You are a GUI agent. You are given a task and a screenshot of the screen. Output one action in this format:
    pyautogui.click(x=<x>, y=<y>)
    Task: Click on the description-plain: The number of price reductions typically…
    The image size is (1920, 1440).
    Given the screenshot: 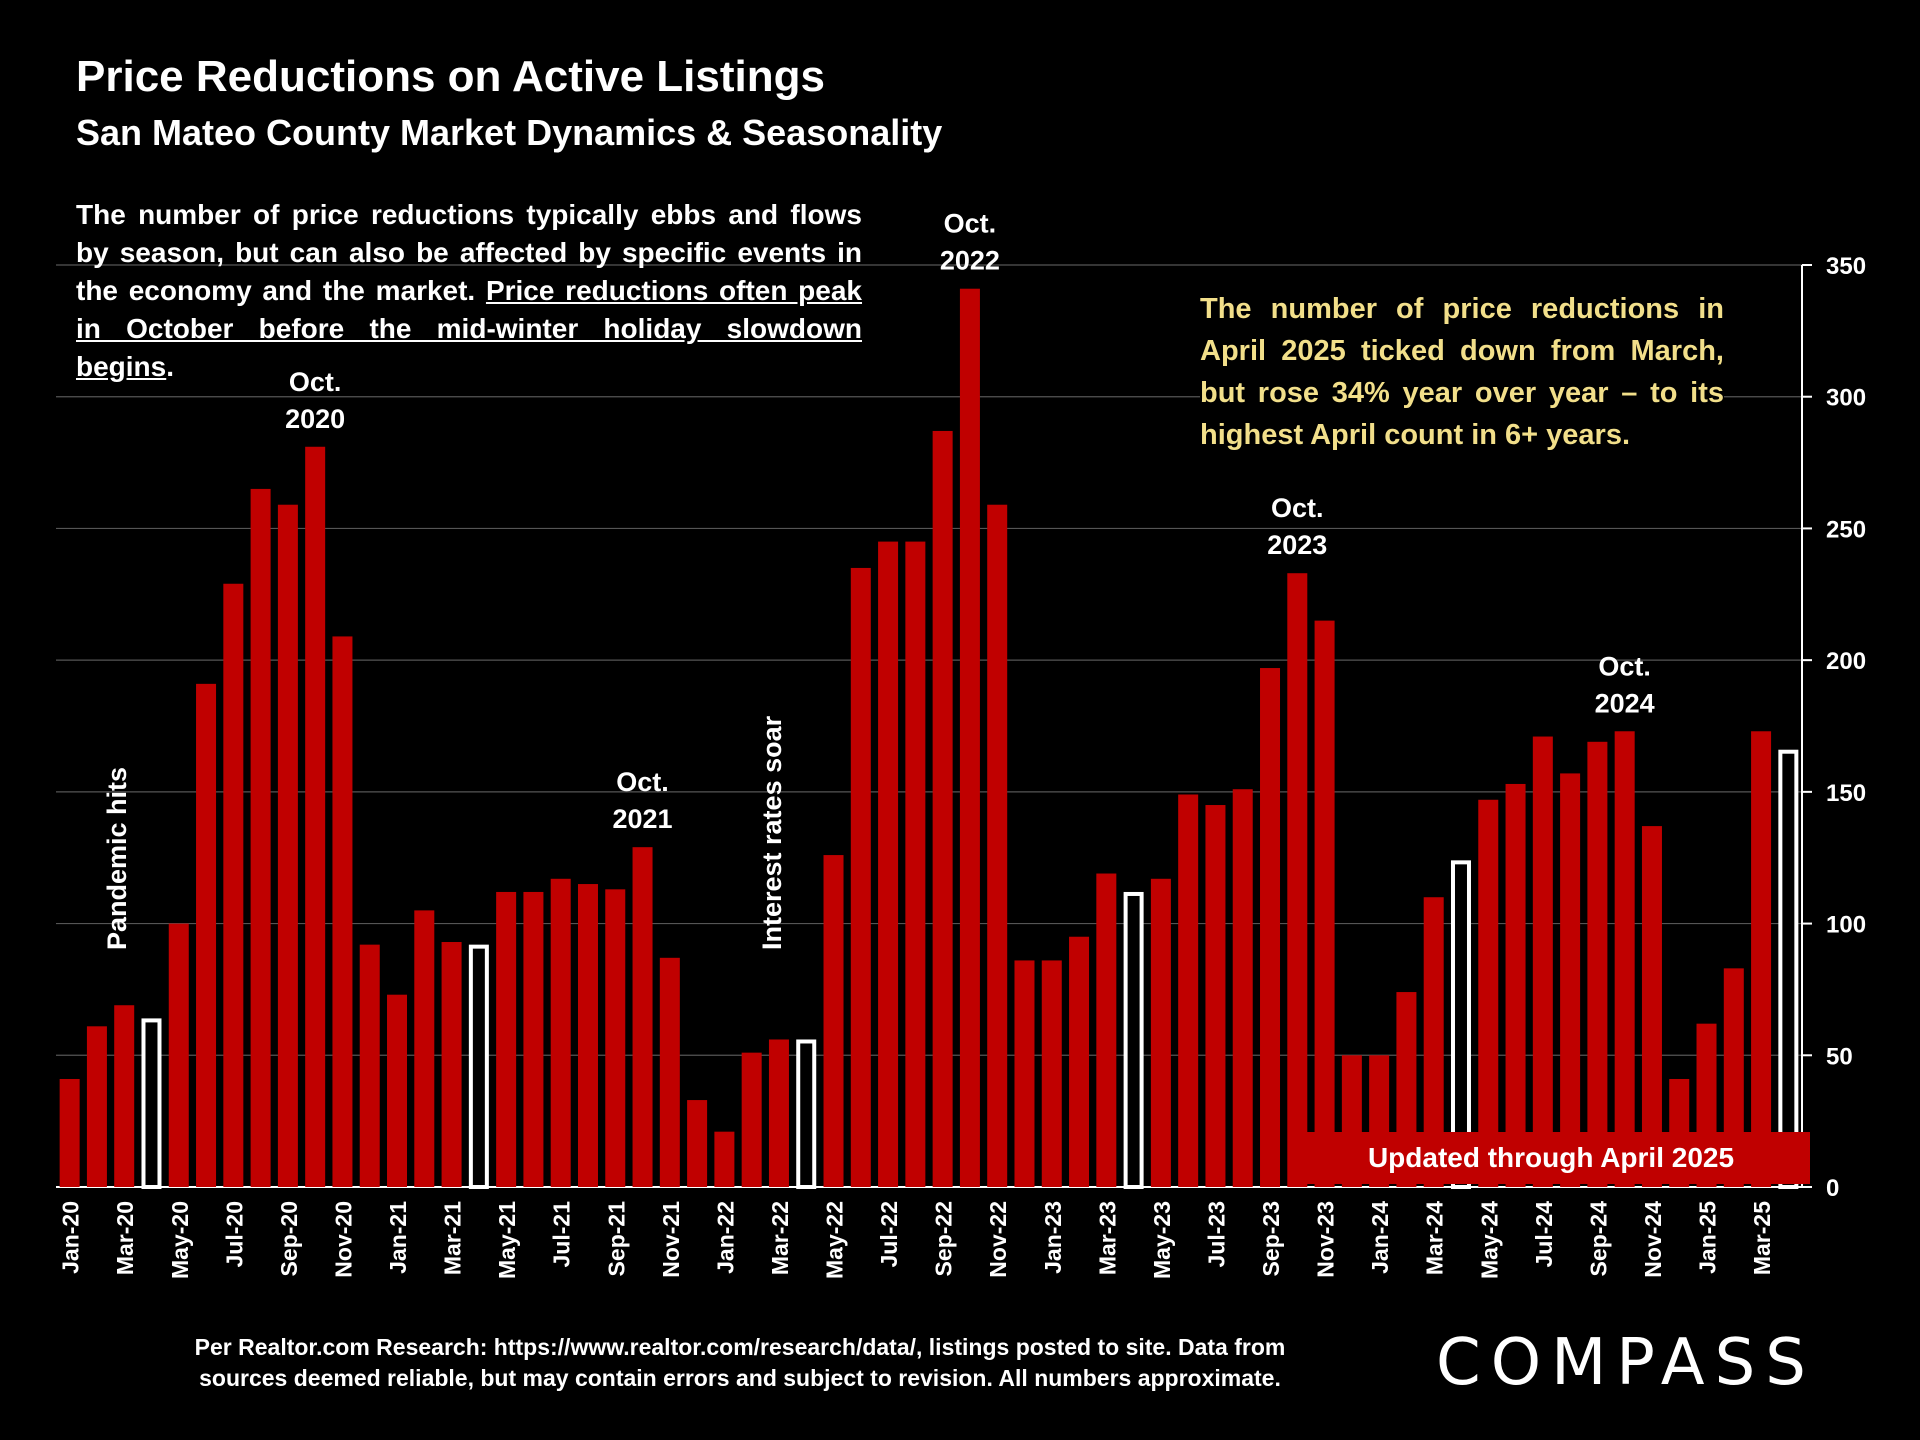 What is the action you would take?
    pyautogui.click(x=469, y=252)
    